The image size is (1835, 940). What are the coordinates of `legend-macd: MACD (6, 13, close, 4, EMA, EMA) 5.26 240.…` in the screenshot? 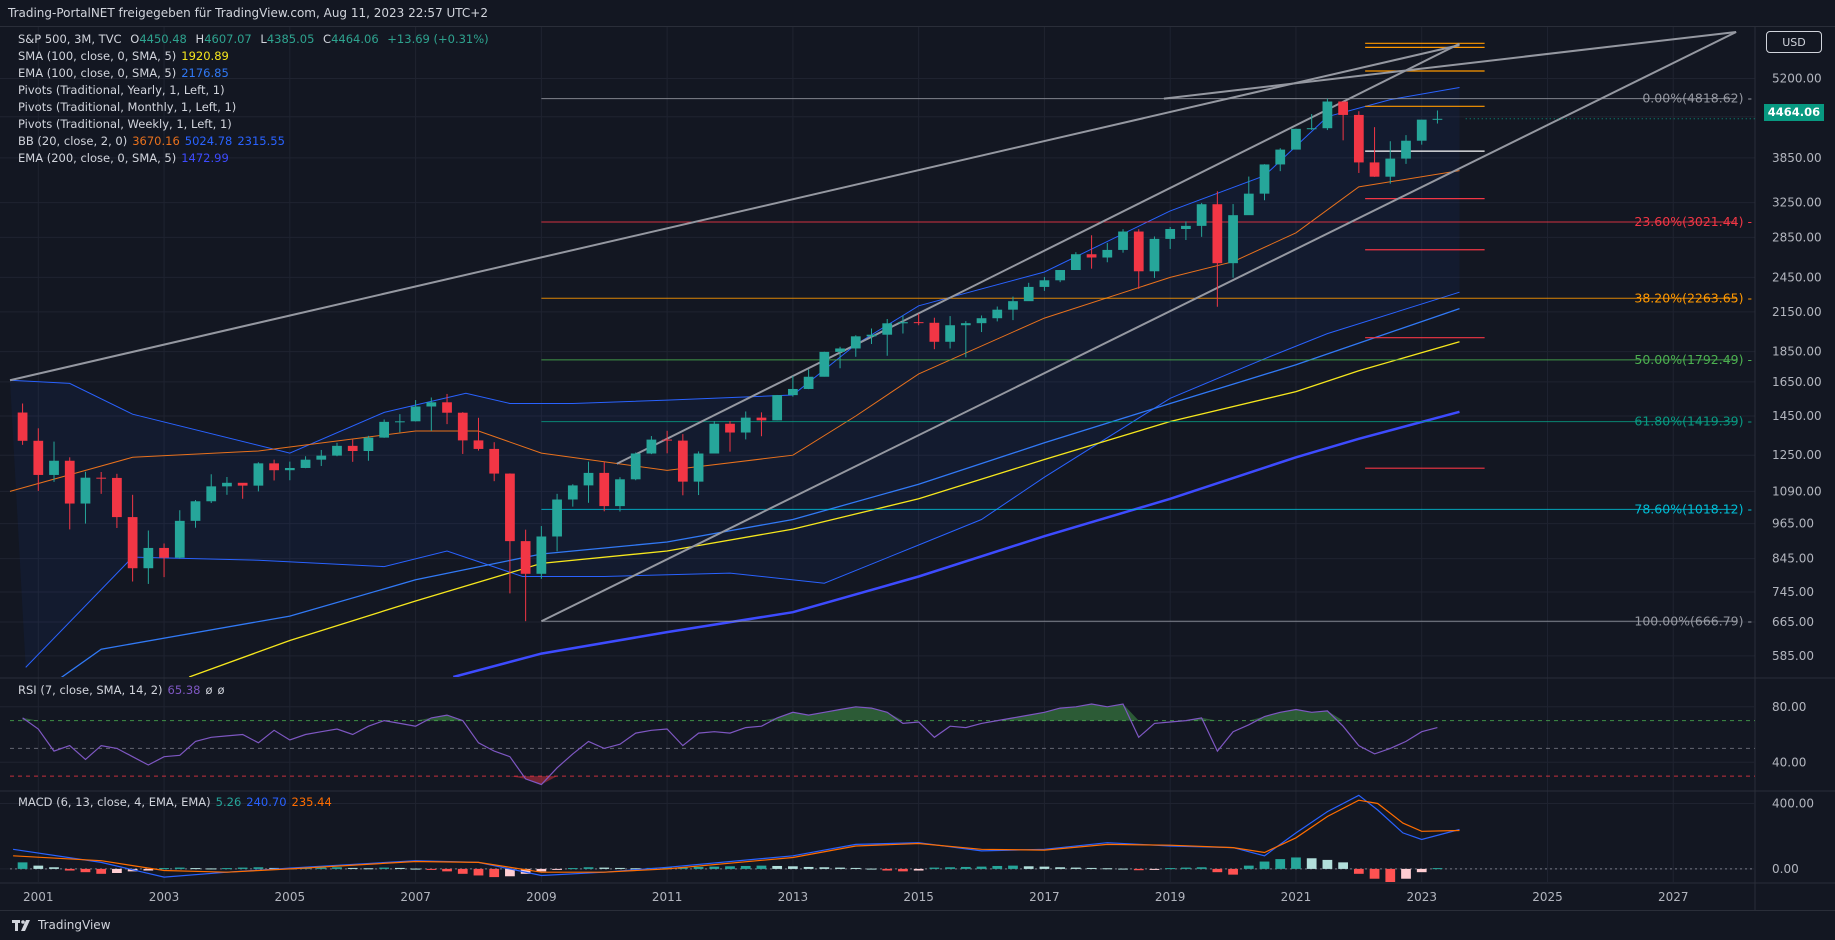 It's located at (177, 802).